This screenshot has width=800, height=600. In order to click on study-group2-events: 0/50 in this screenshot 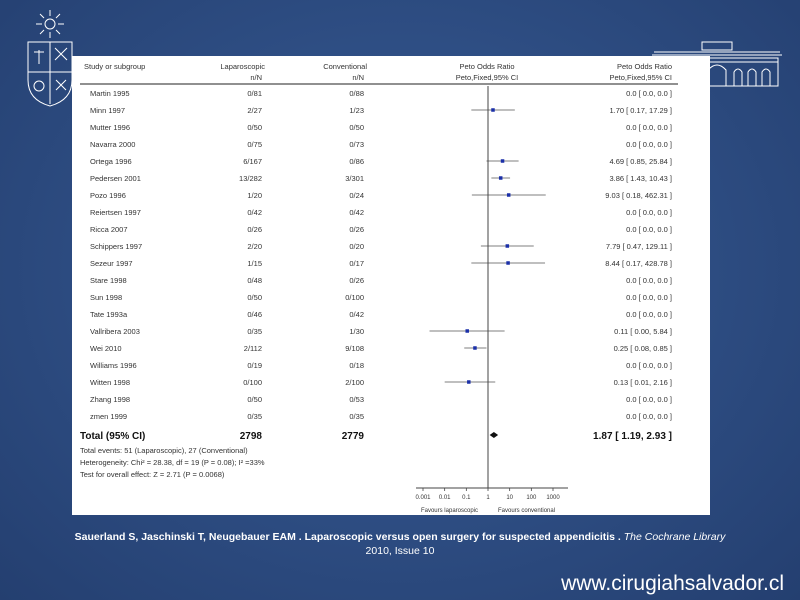, I will do `click(356, 127)`.